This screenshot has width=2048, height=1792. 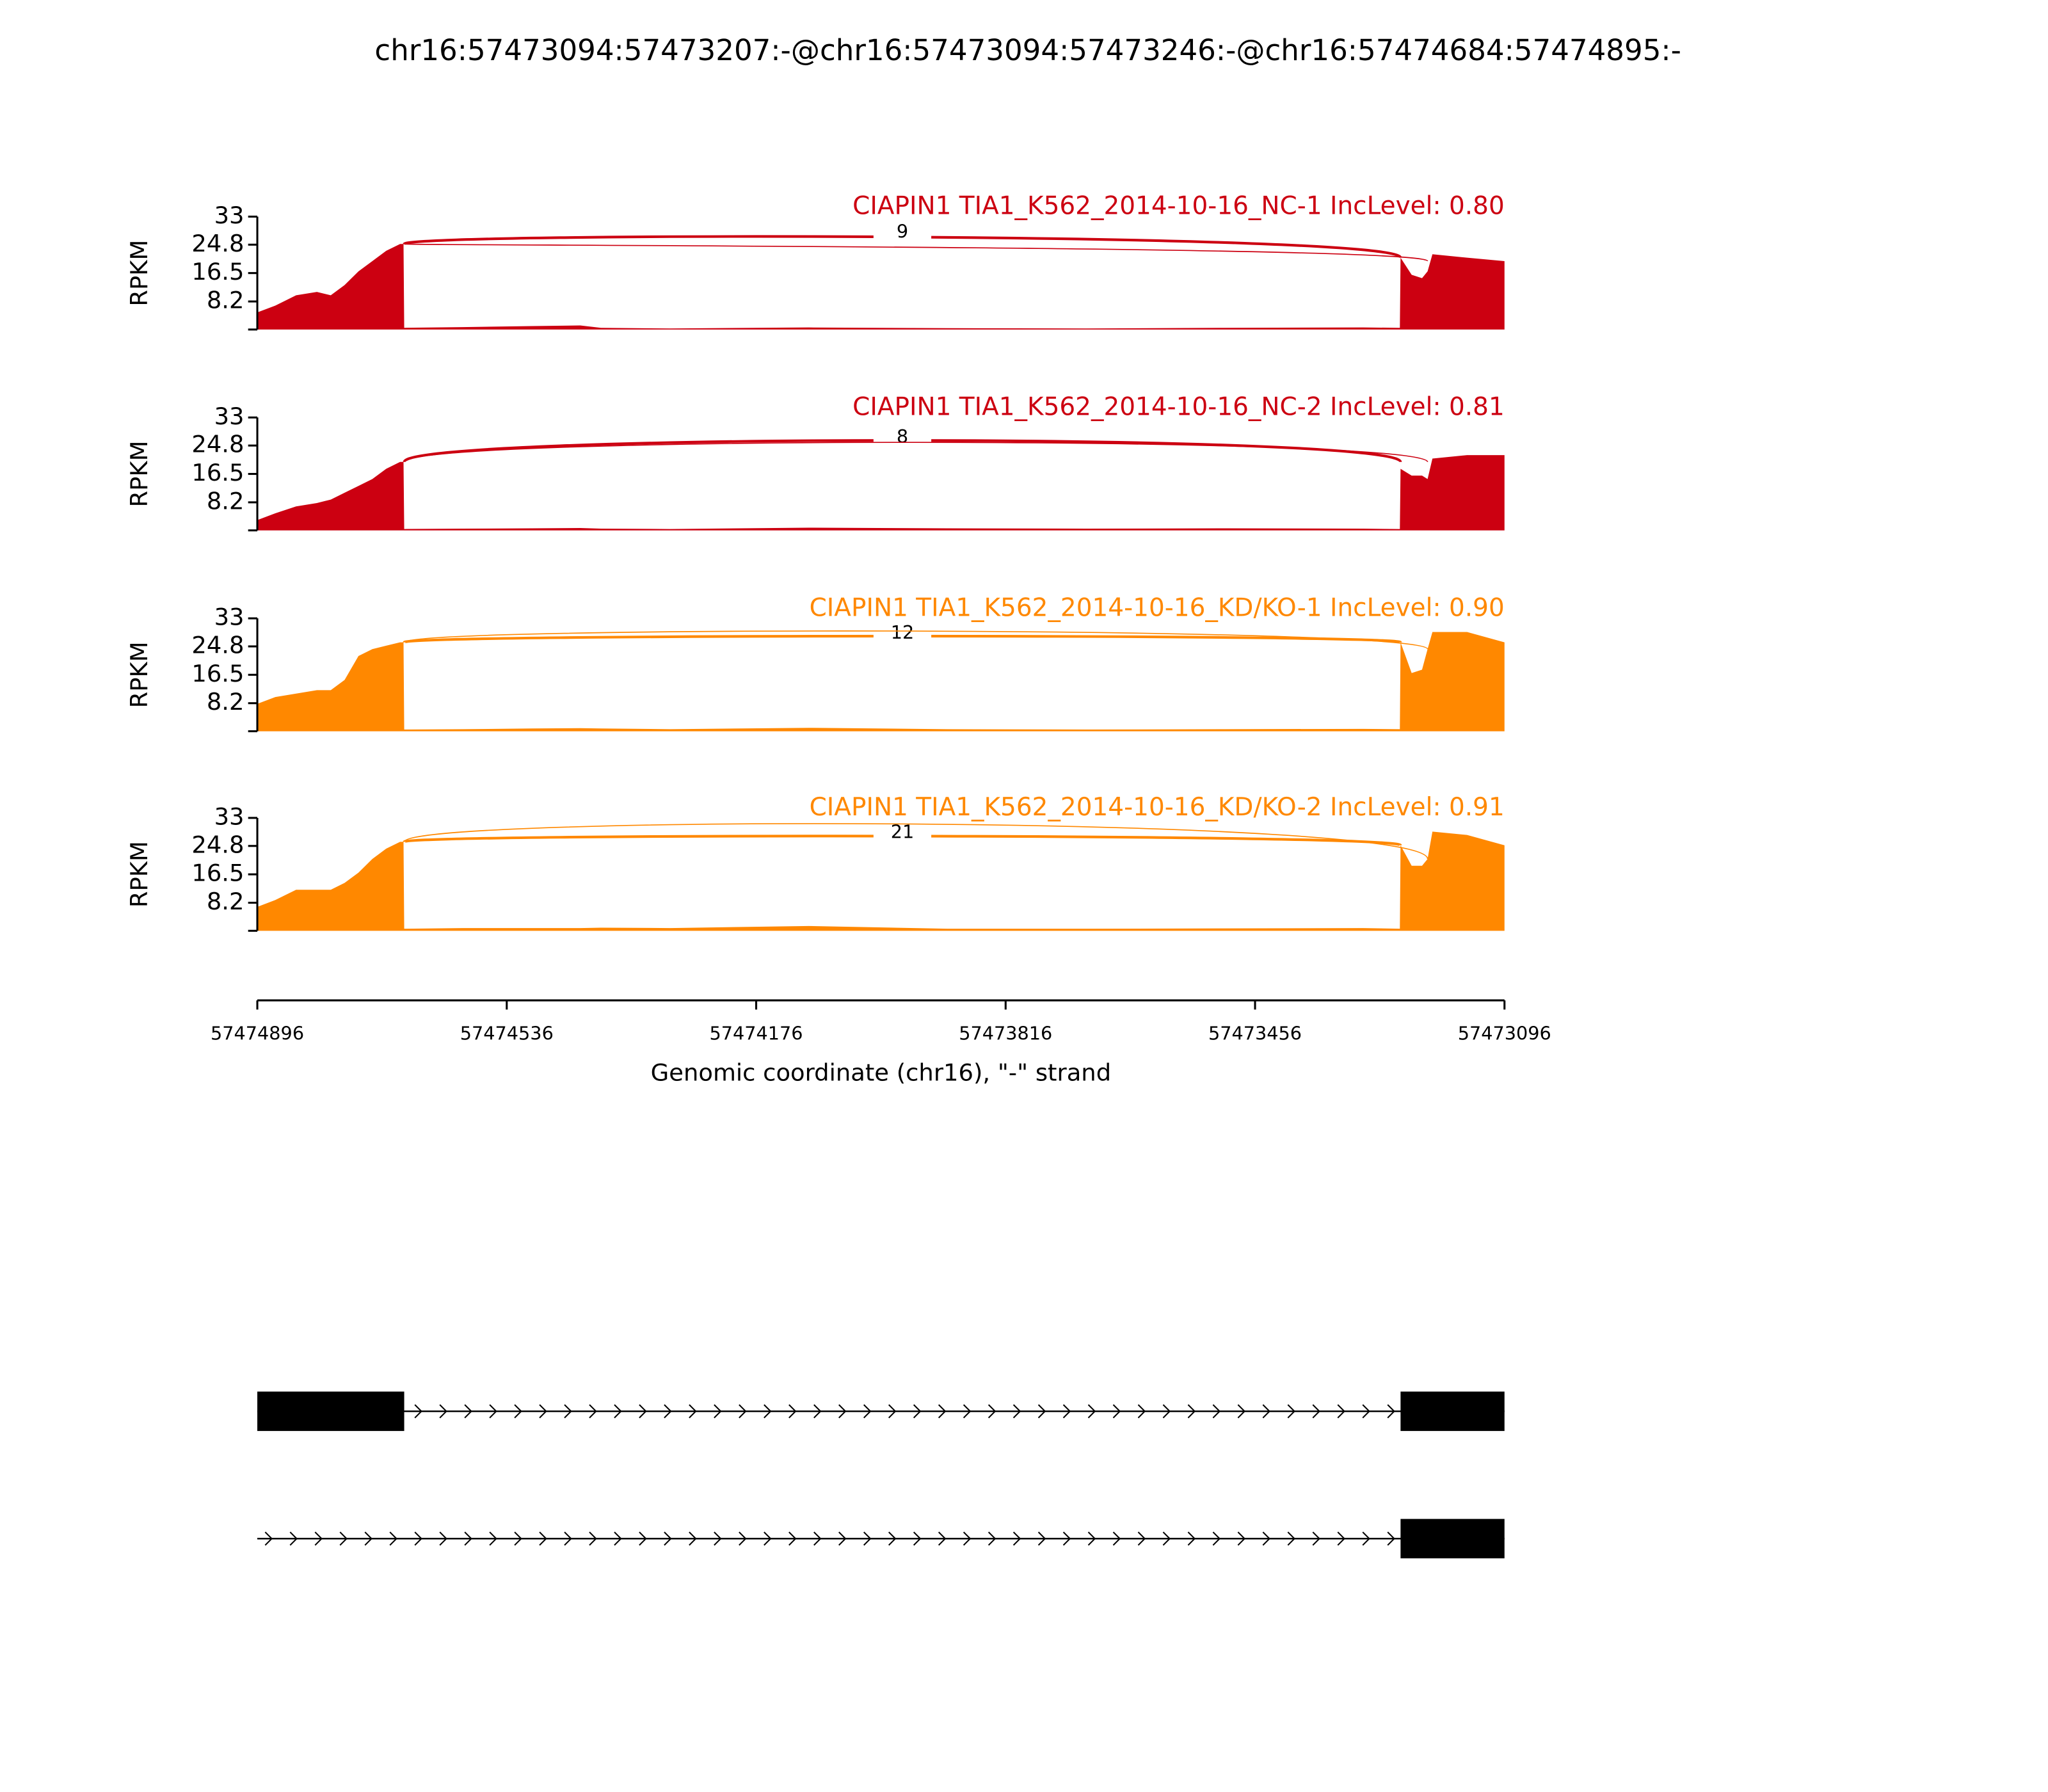 I want to click on junction-count: 12, so click(x=903, y=632).